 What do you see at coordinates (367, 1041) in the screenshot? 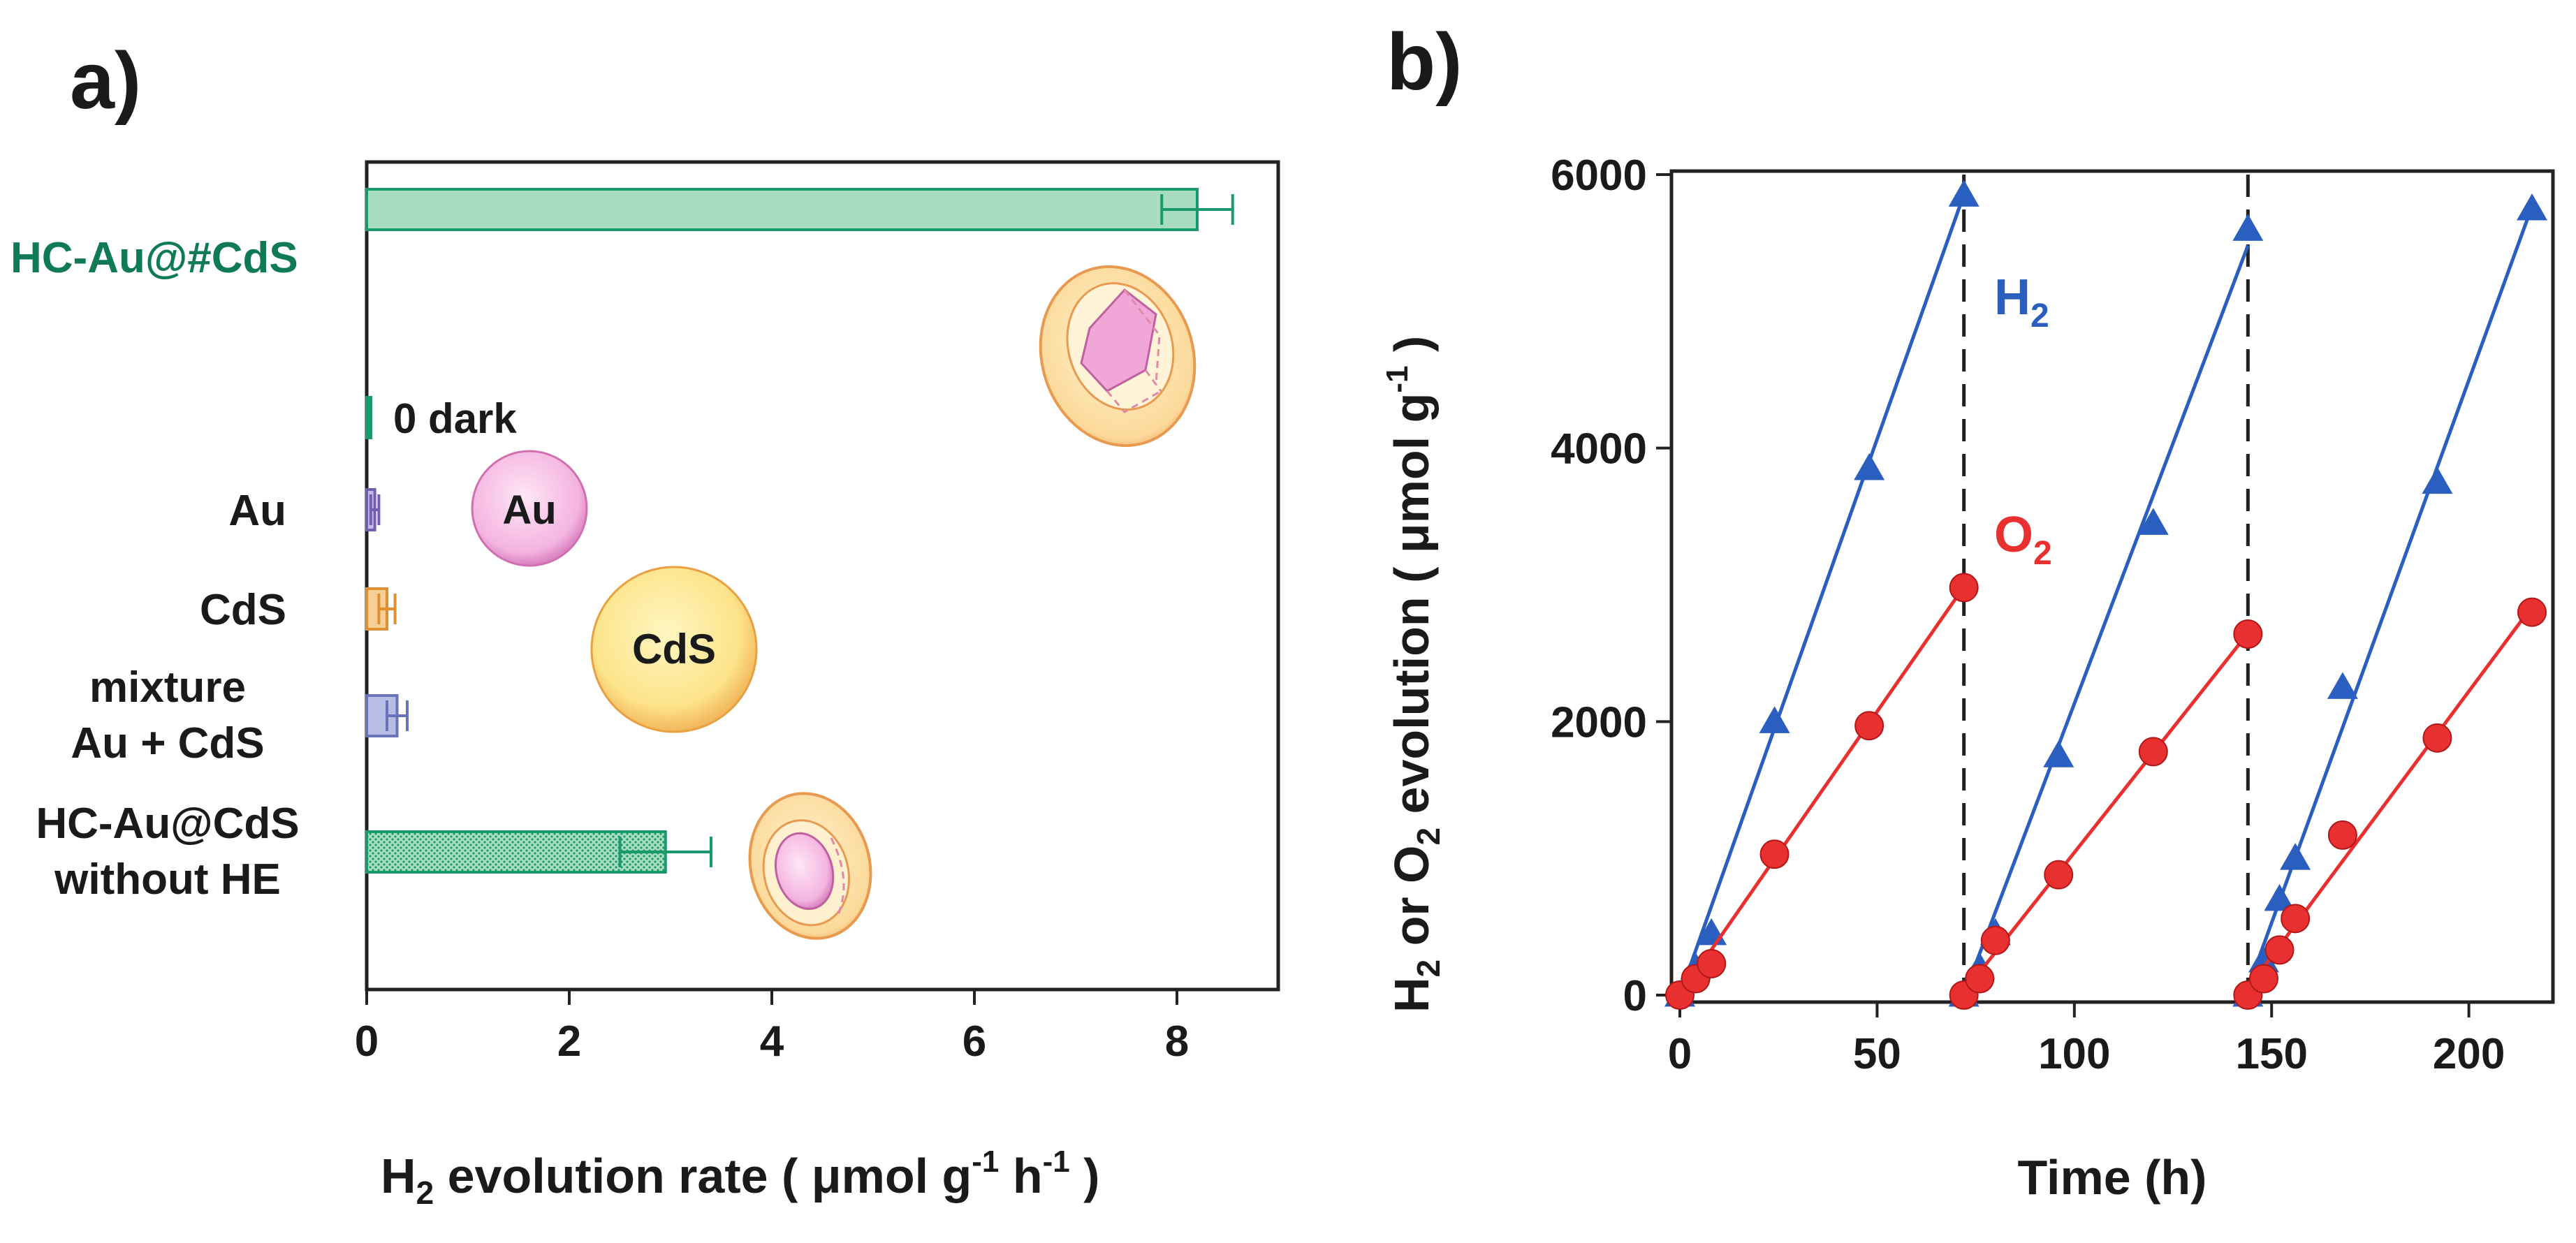
I see `a-x-tick-label: 0` at bounding box center [367, 1041].